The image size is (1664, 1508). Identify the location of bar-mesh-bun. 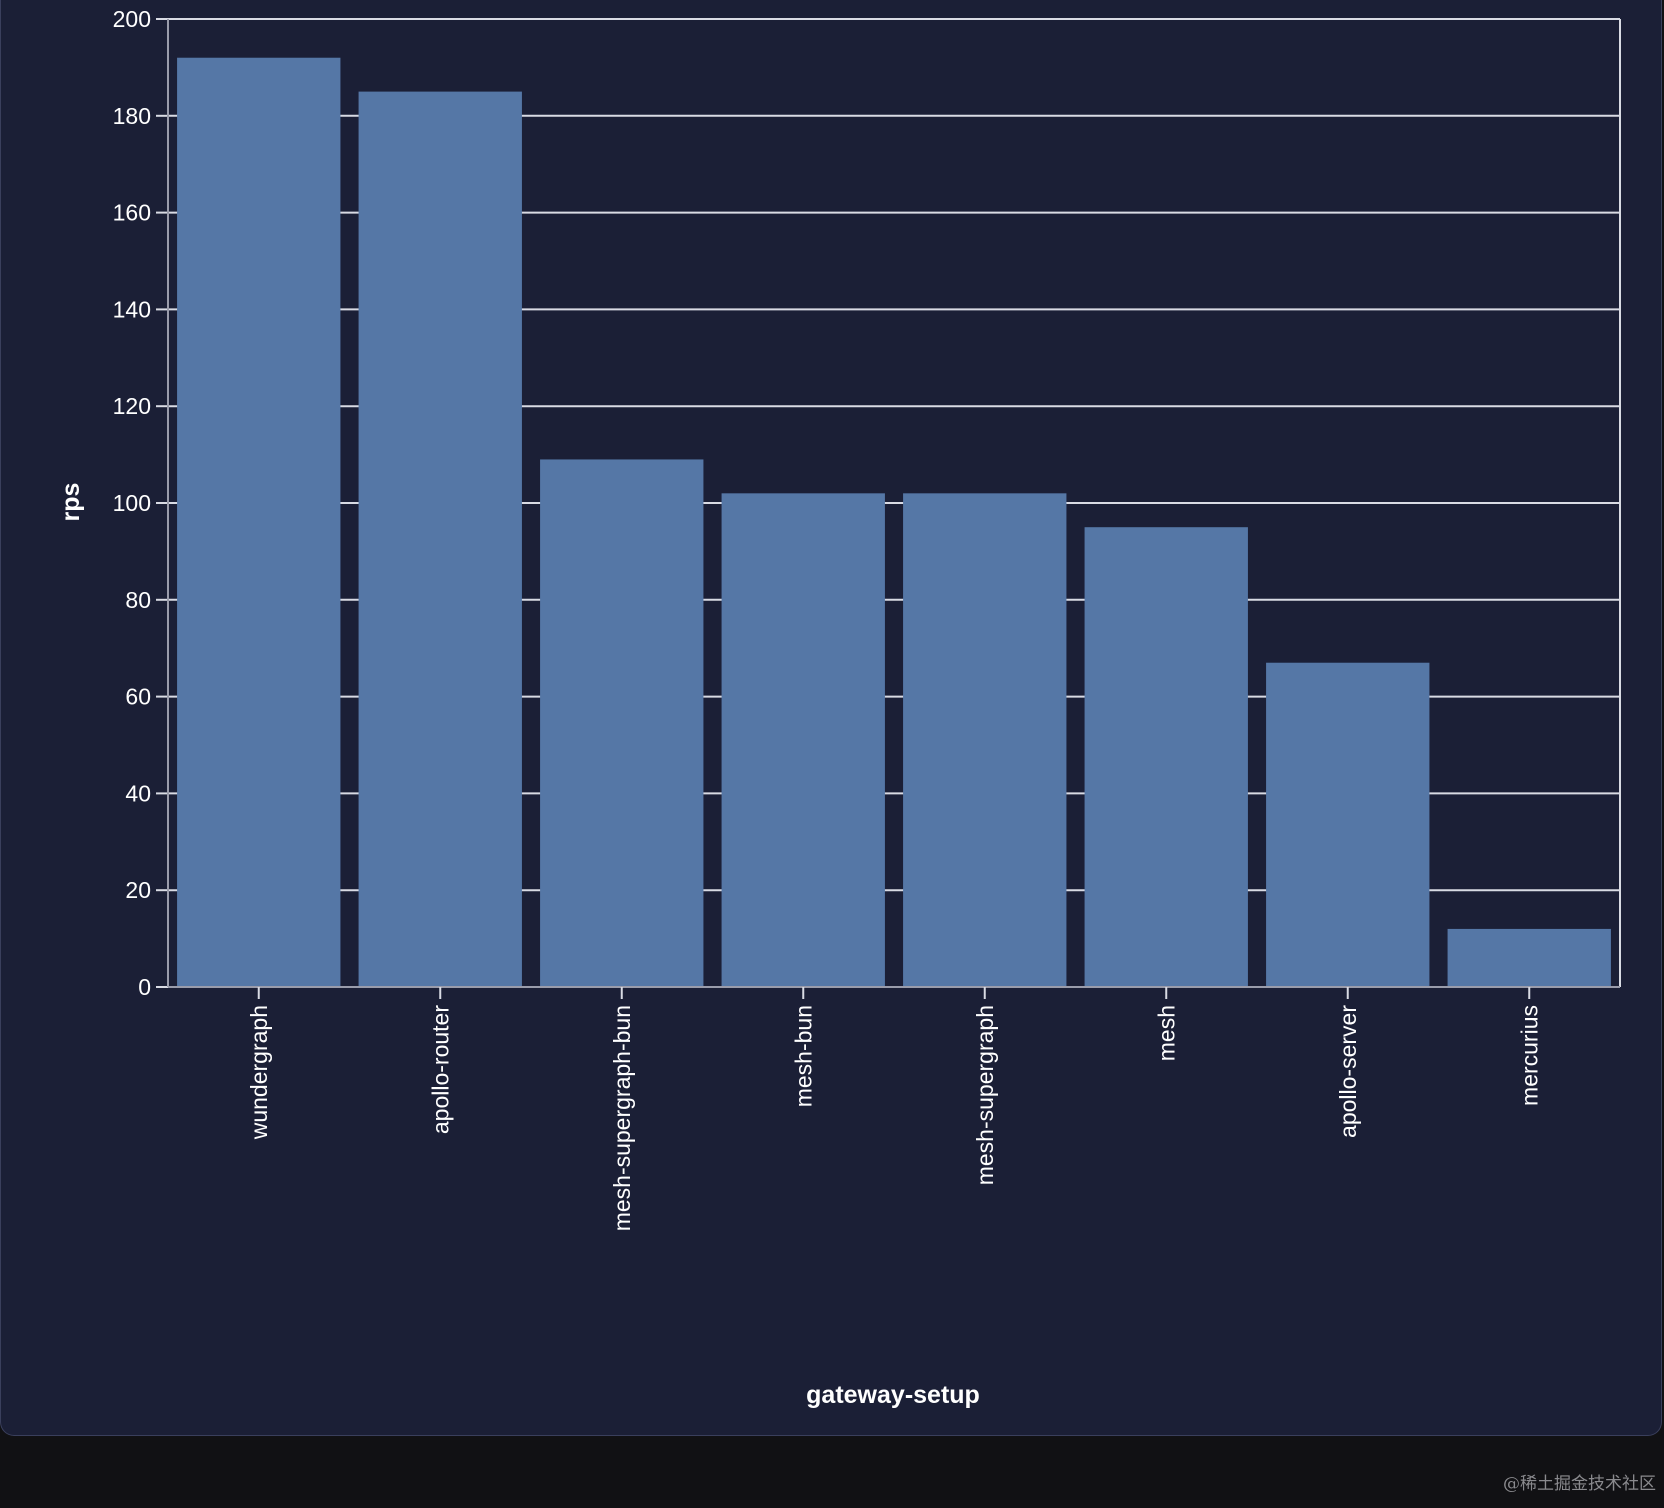
(803, 740).